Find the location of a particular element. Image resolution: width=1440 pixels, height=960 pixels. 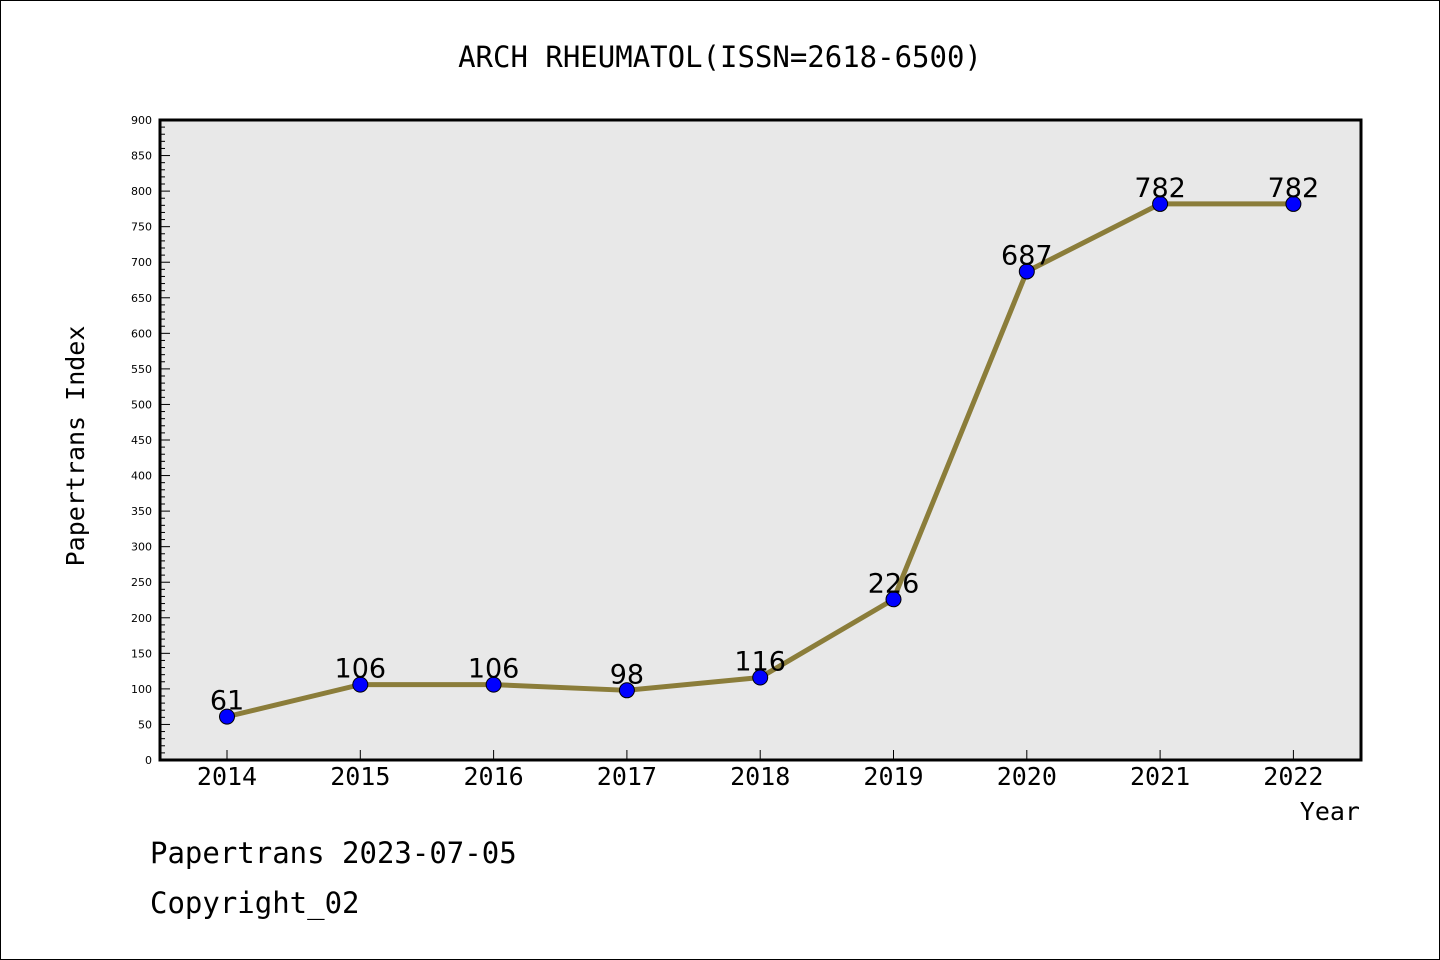

x-tick-label: 2017 is located at coordinates (627, 776).